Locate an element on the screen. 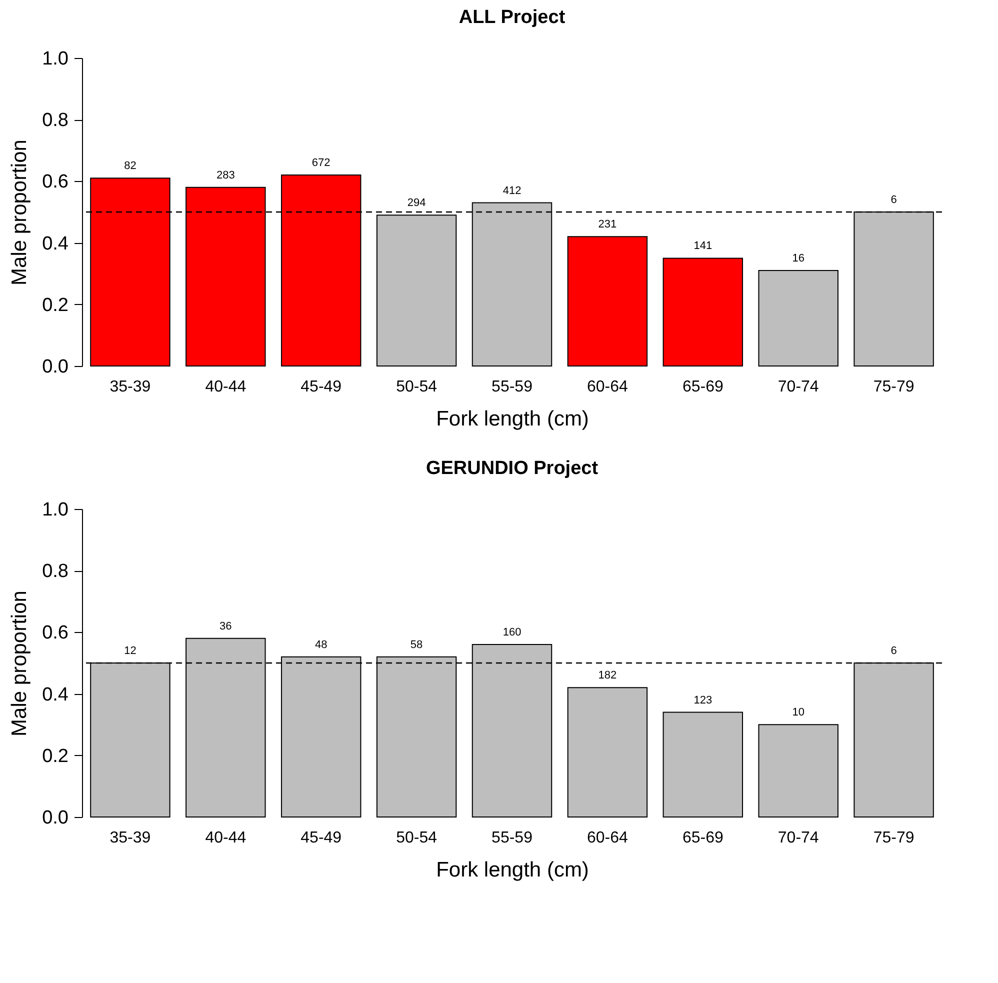  annotation: 36 is located at coordinates (226, 626).